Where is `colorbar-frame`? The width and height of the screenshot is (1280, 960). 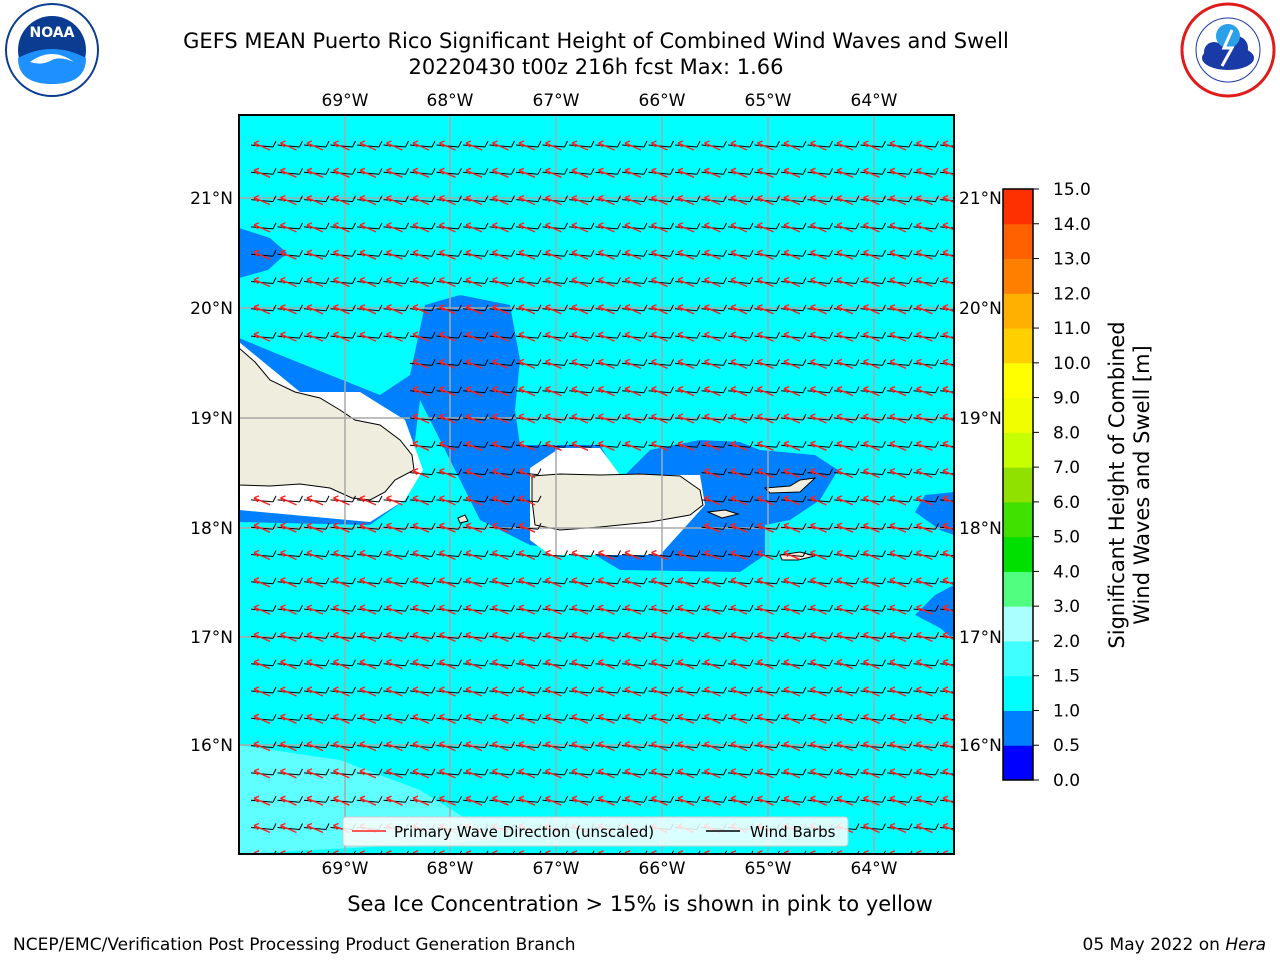 colorbar-frame is located at coordinates (1018, 484).